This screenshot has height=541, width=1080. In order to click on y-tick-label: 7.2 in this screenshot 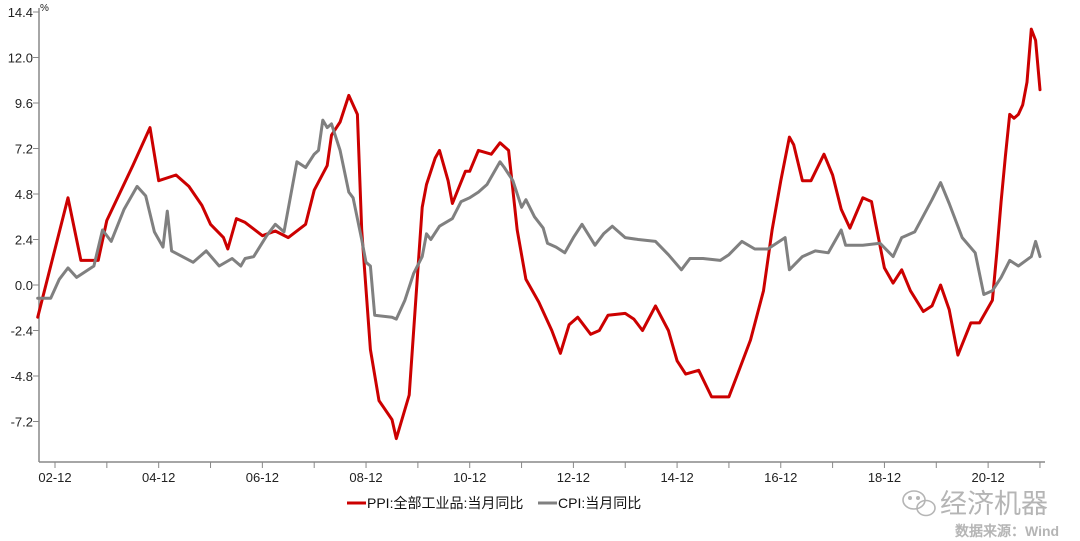, I will do `click(24, 149)`.